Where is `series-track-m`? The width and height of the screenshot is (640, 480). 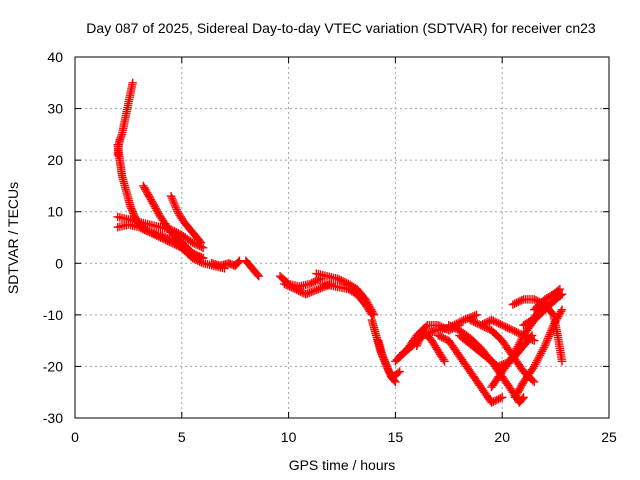 series-track-m is located at coordinates (385, 348).